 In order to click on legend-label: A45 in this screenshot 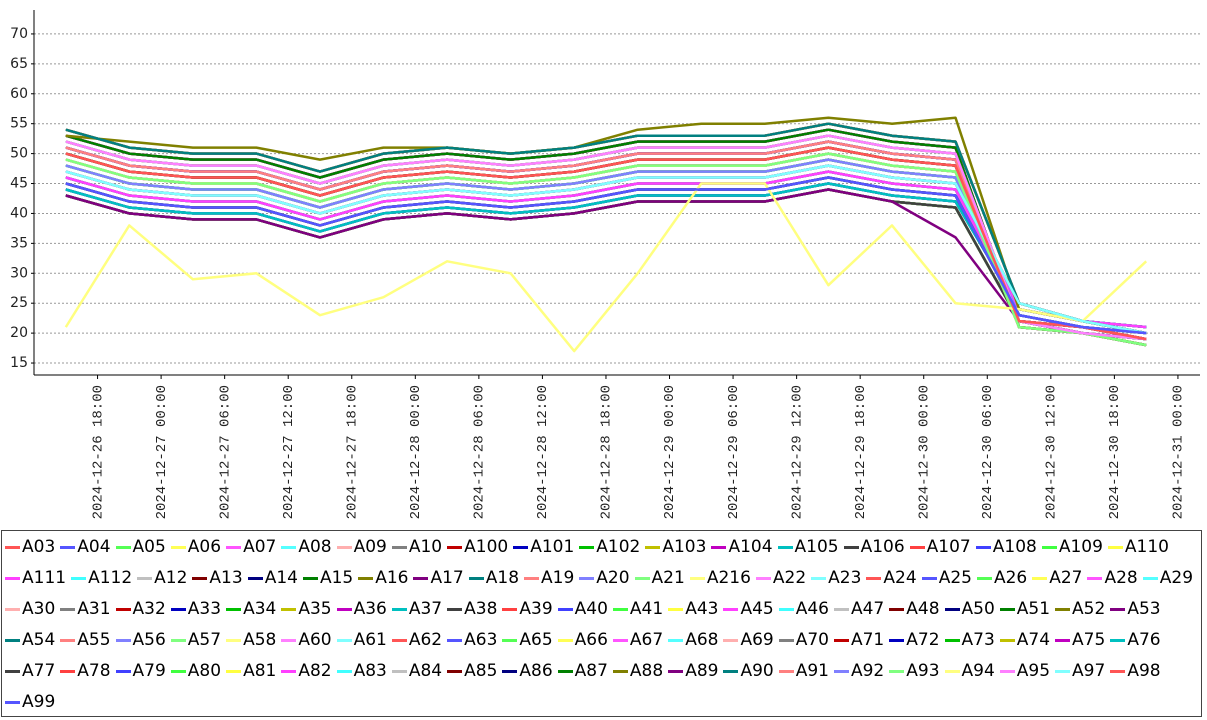, I will do `click(757, 609)`.